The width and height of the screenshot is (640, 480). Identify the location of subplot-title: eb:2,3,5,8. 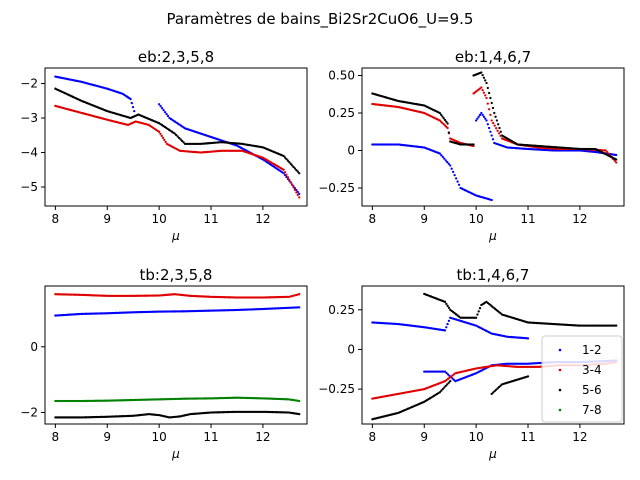
(176, 57).